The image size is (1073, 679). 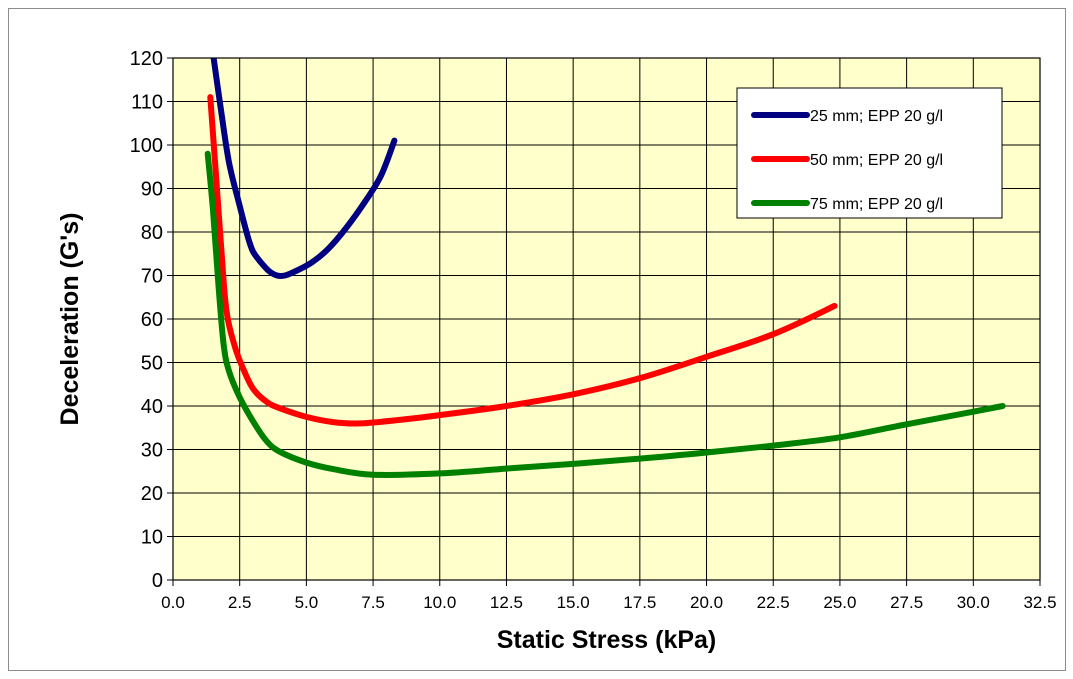 I want to click on legend-label-2: 50 mm; EPP 20 g/l, so click(x=876, y=160).